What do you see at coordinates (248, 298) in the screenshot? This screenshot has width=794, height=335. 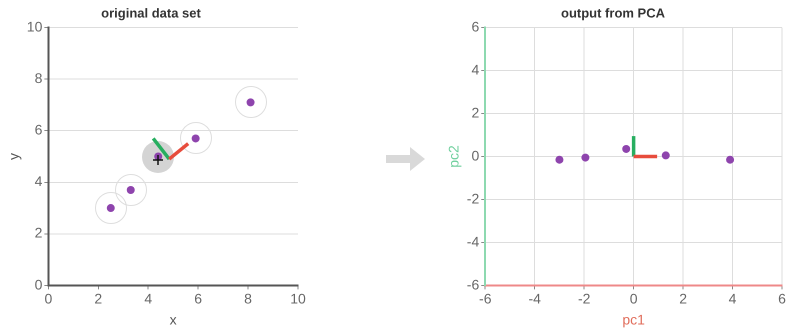 I see `x-tick-label: 8` at bounding box center [248, 298].